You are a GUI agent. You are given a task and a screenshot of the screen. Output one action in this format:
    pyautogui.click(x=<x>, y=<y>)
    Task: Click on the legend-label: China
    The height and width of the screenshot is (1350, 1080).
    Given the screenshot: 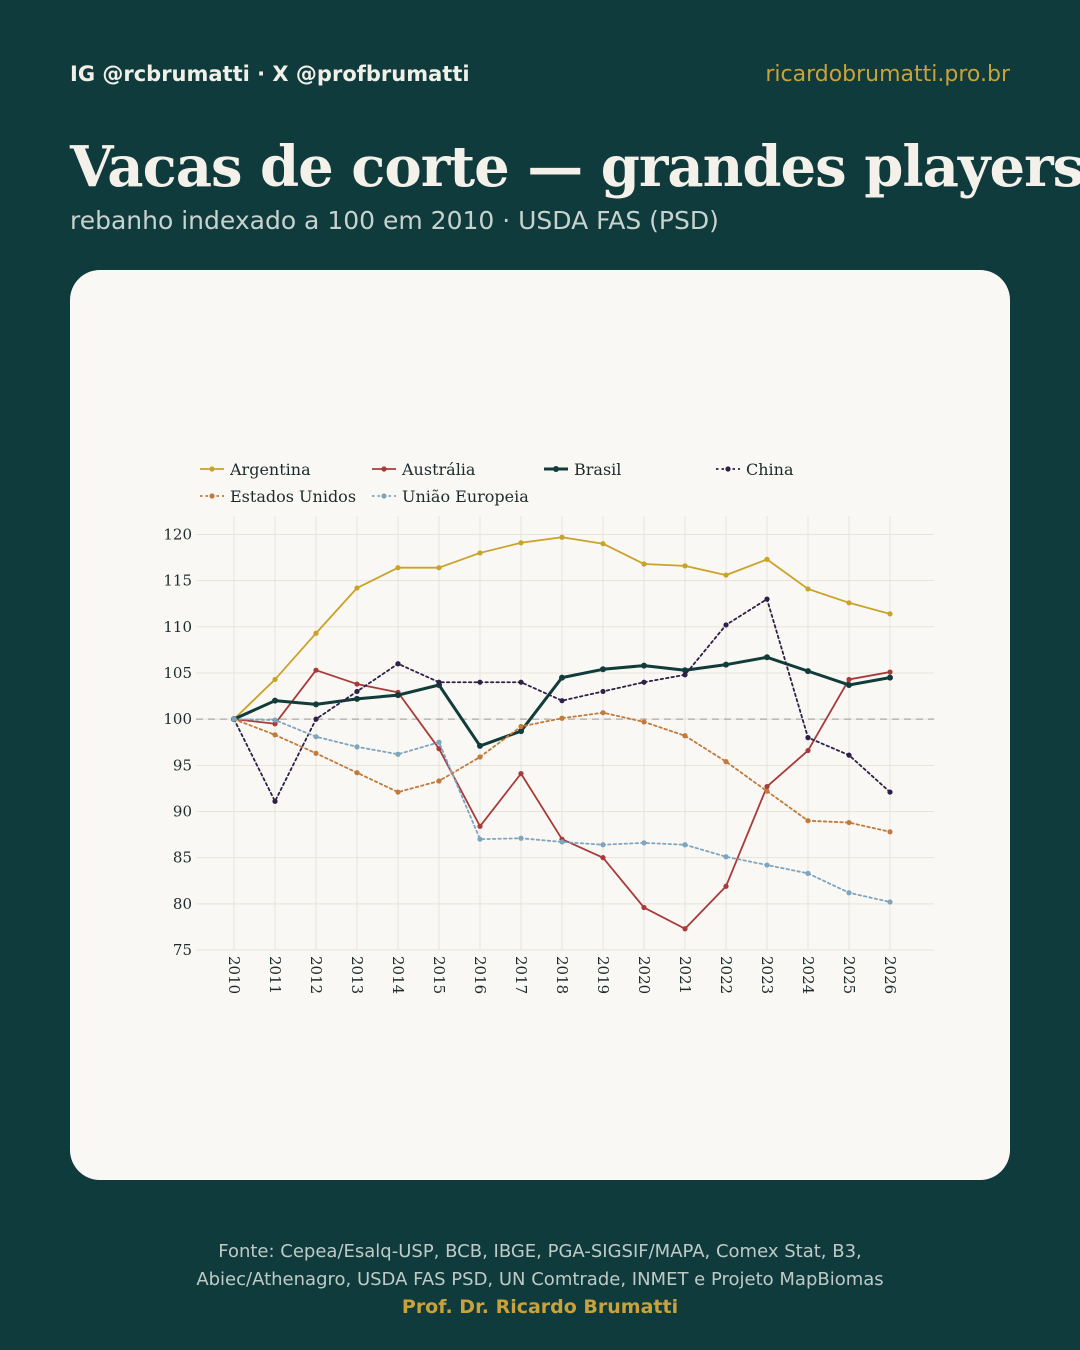 What is the action you would take?
    pyautogui.click(x=770, y=469)
    